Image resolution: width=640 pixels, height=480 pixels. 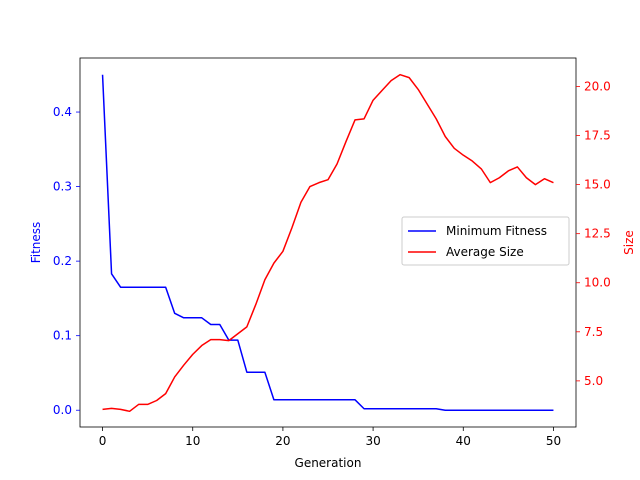 What do you see at coordinates (593, 332) in the screenshot?
I see `right-y-tick-label: 7.5` at bounding box center [593, 332].